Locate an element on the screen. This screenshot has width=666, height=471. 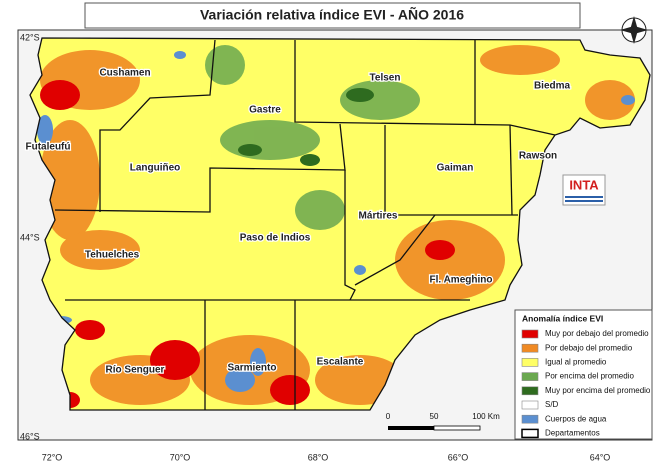
department-label: Paso de Indios is located at coordinates (275, 238).